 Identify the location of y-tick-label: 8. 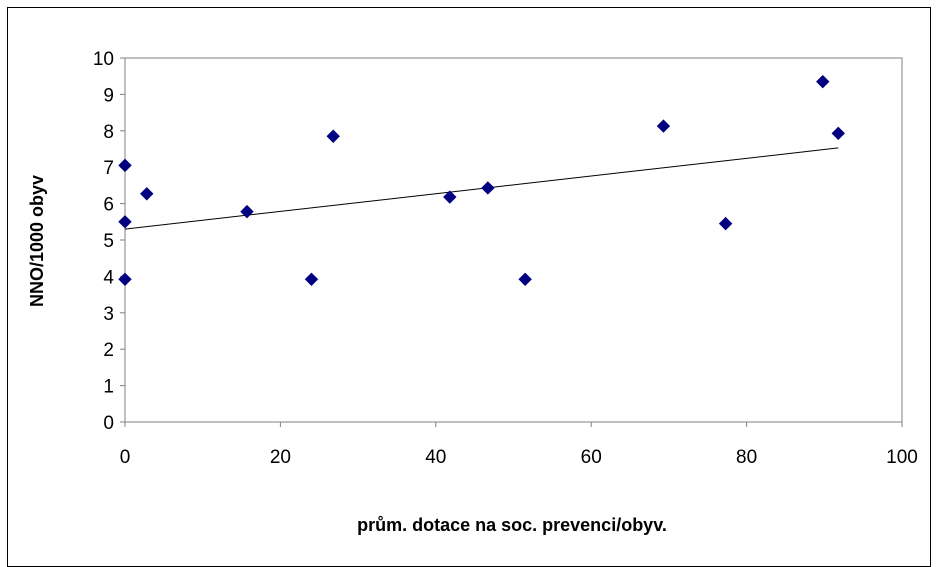
(108, 132).